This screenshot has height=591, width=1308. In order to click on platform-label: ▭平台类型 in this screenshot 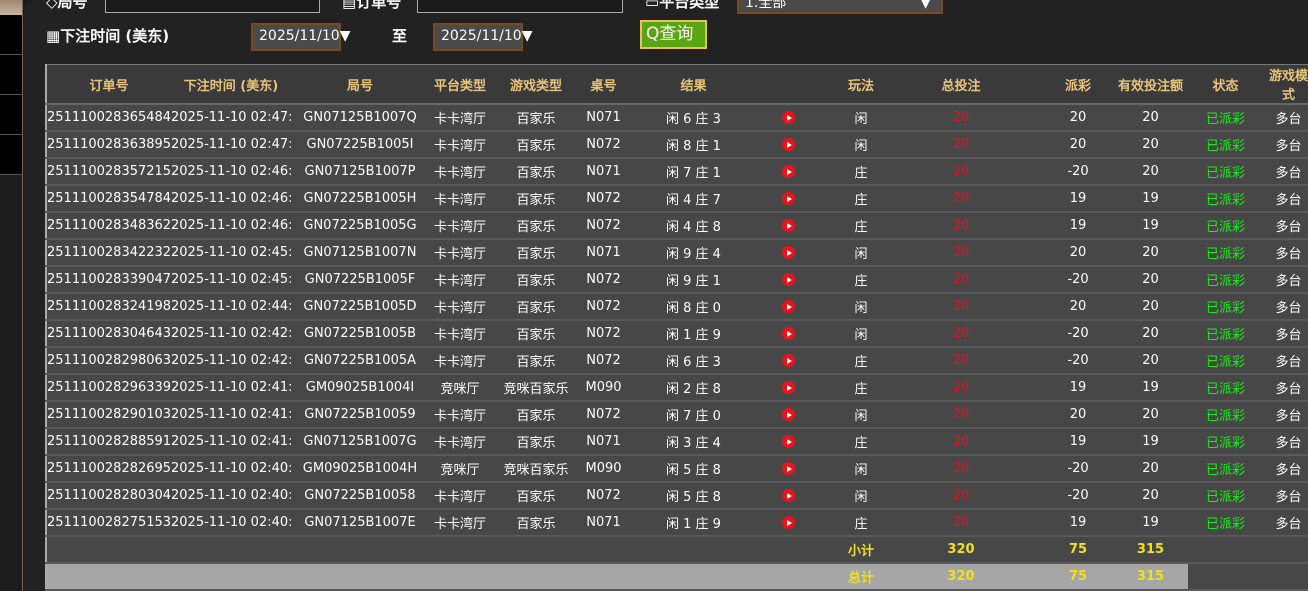, I will do `click(682, 6)`.